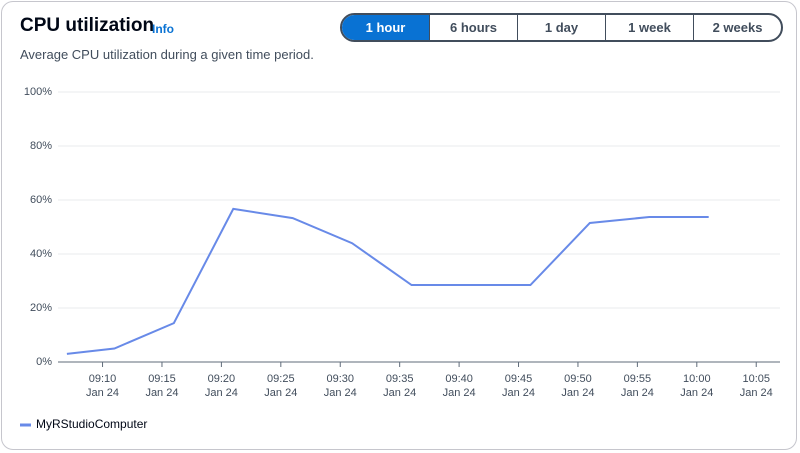 The width and height of the screenshot is (800, 453). I want to click on y-tick-label: 20%, so click(41, 308).